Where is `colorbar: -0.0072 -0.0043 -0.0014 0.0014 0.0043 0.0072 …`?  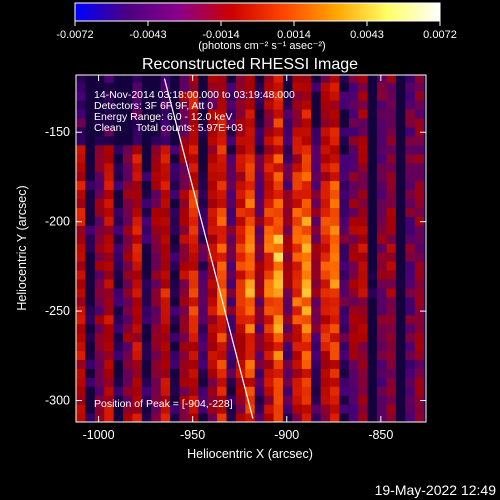
colorbar: -0.0072 -0.0043 -0.0014 0.0014 0.0043 0.0072 … is located at coordinates (256, 27).